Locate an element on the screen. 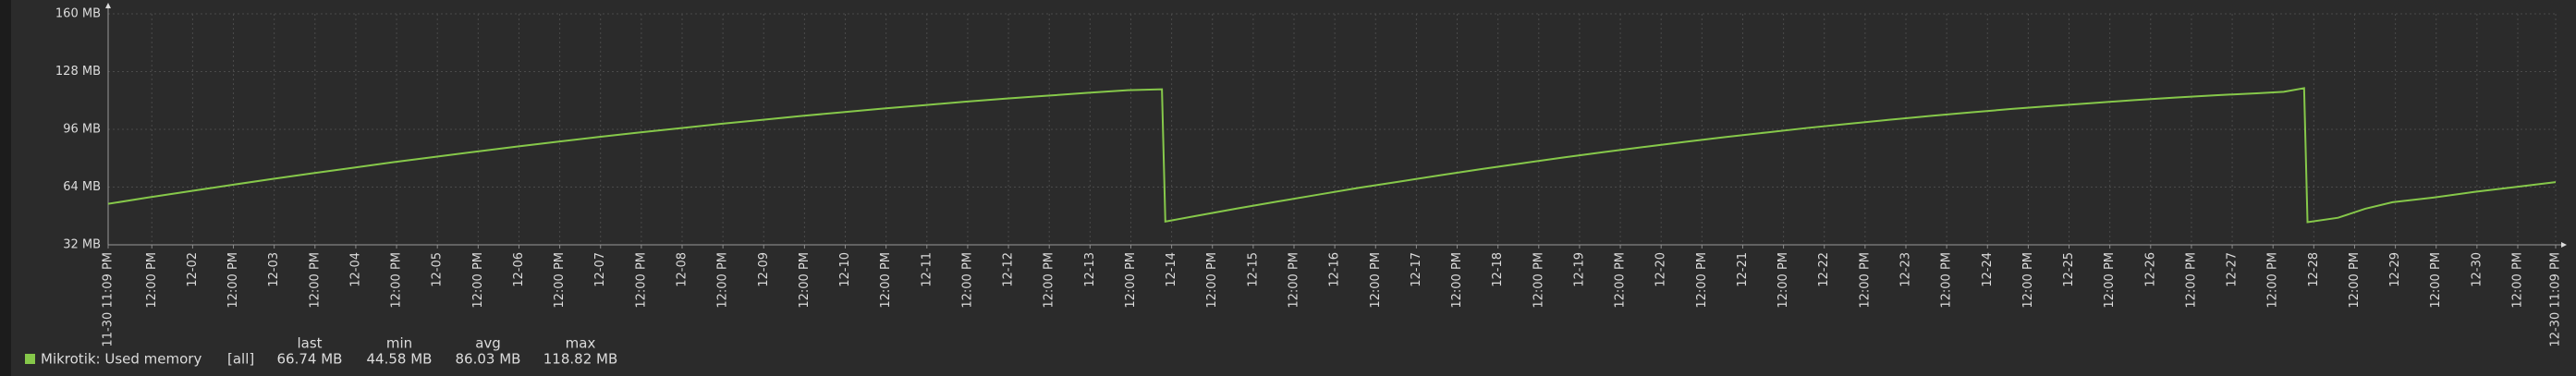 Image resolution: width=2576 pixels, height=376 pixels. x-tick-label: 12-22 is located at coordinates (1824, 269).